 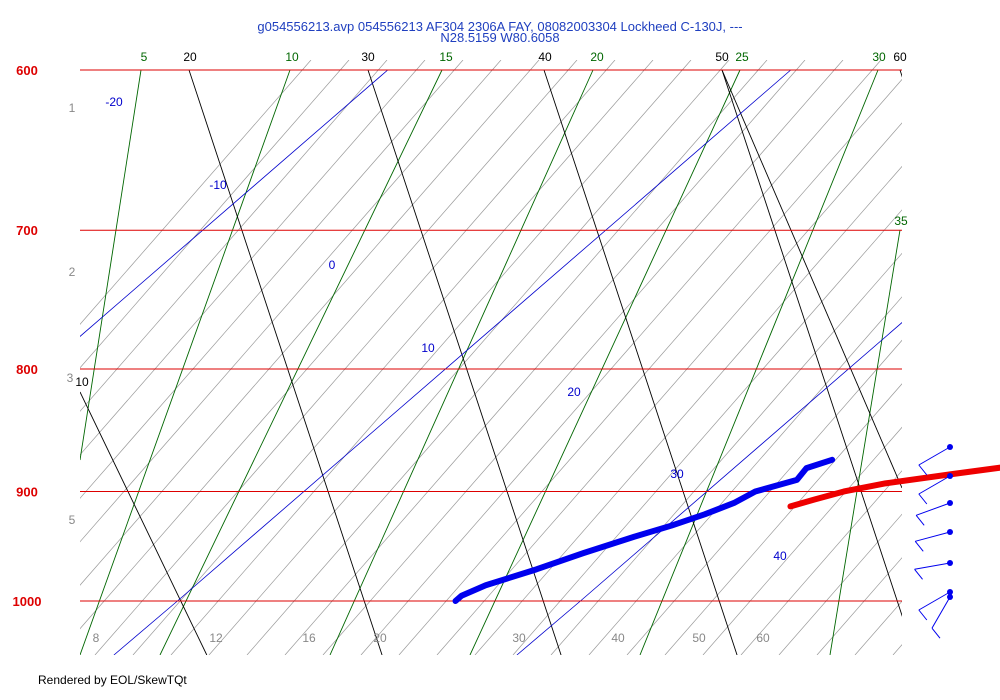 I want to click on isotherm-label: -10, so click(x=218, y=185).